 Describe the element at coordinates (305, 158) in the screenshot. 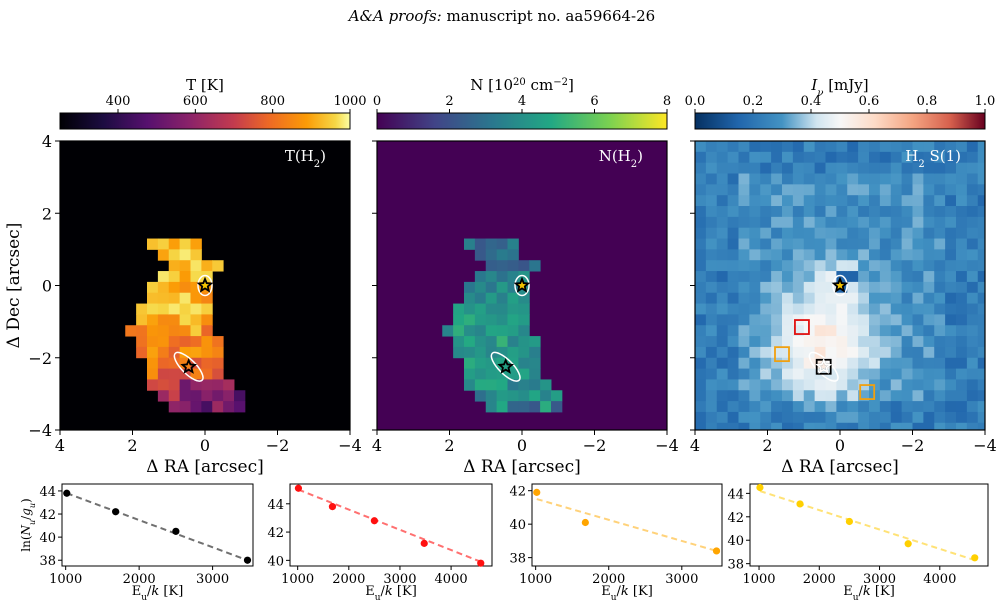

I see `panel-label: T(H2)` at that location.